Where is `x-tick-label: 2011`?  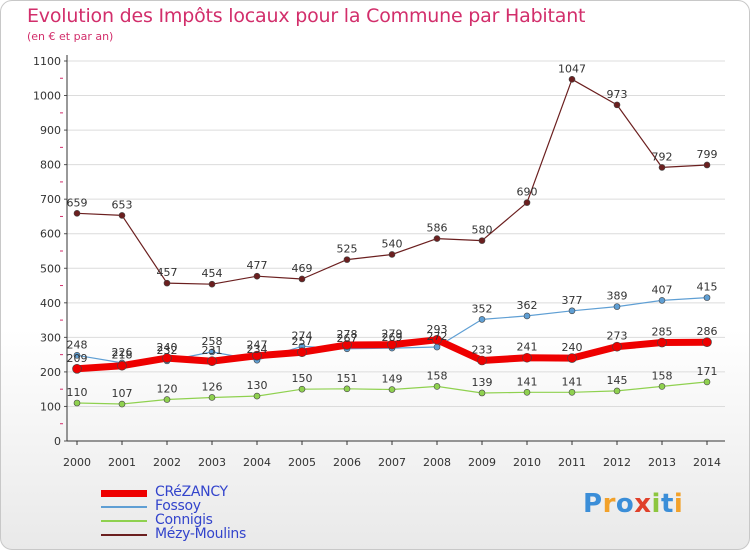 x-tick-label: 2011 is located at coordinates (572, 462).